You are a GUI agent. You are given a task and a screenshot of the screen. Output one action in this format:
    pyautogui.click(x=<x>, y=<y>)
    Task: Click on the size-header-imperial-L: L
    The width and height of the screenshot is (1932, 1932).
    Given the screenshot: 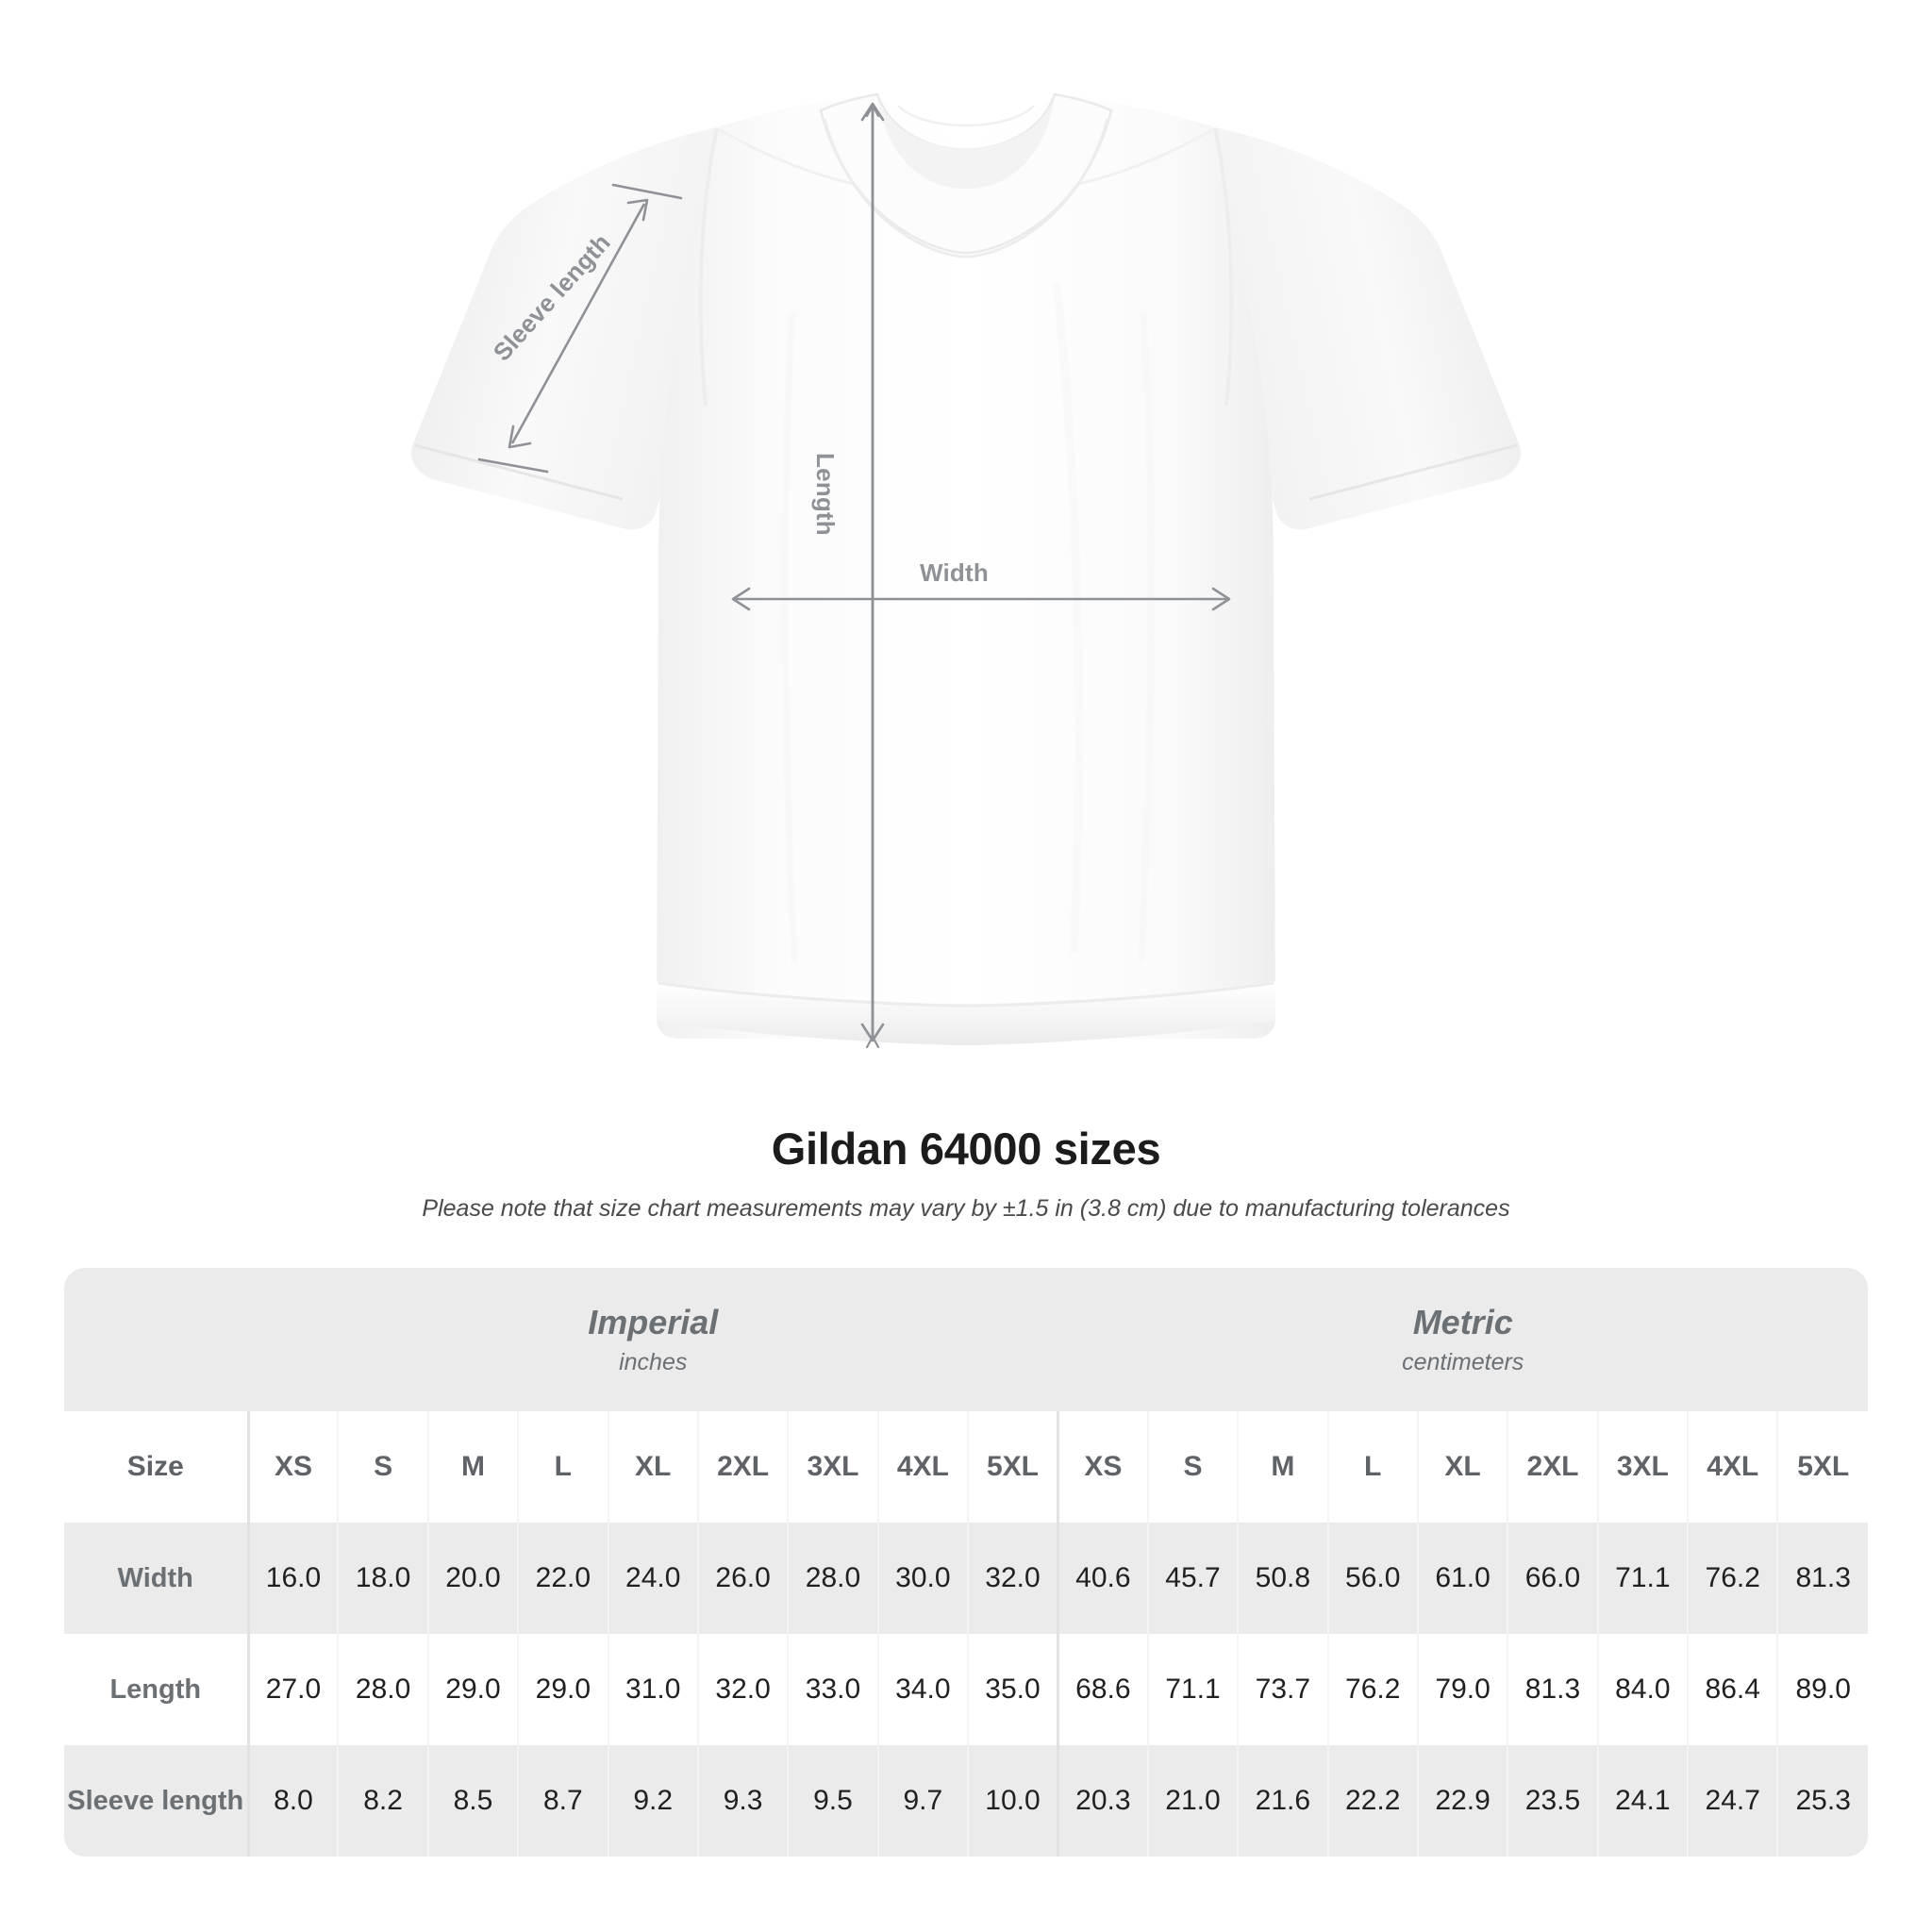 What is the action you would take?
    pyautogui.click(x=562, y=1467)
    